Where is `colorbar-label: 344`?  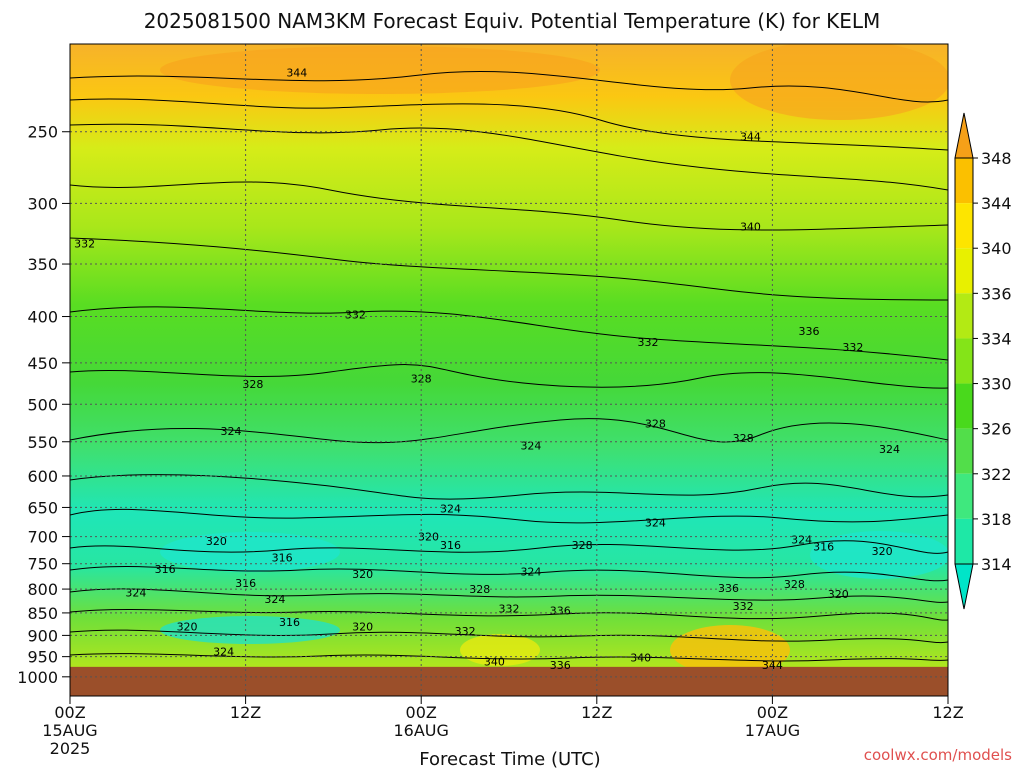 colorbar-label: 344 is located at coordinates (996, 203).